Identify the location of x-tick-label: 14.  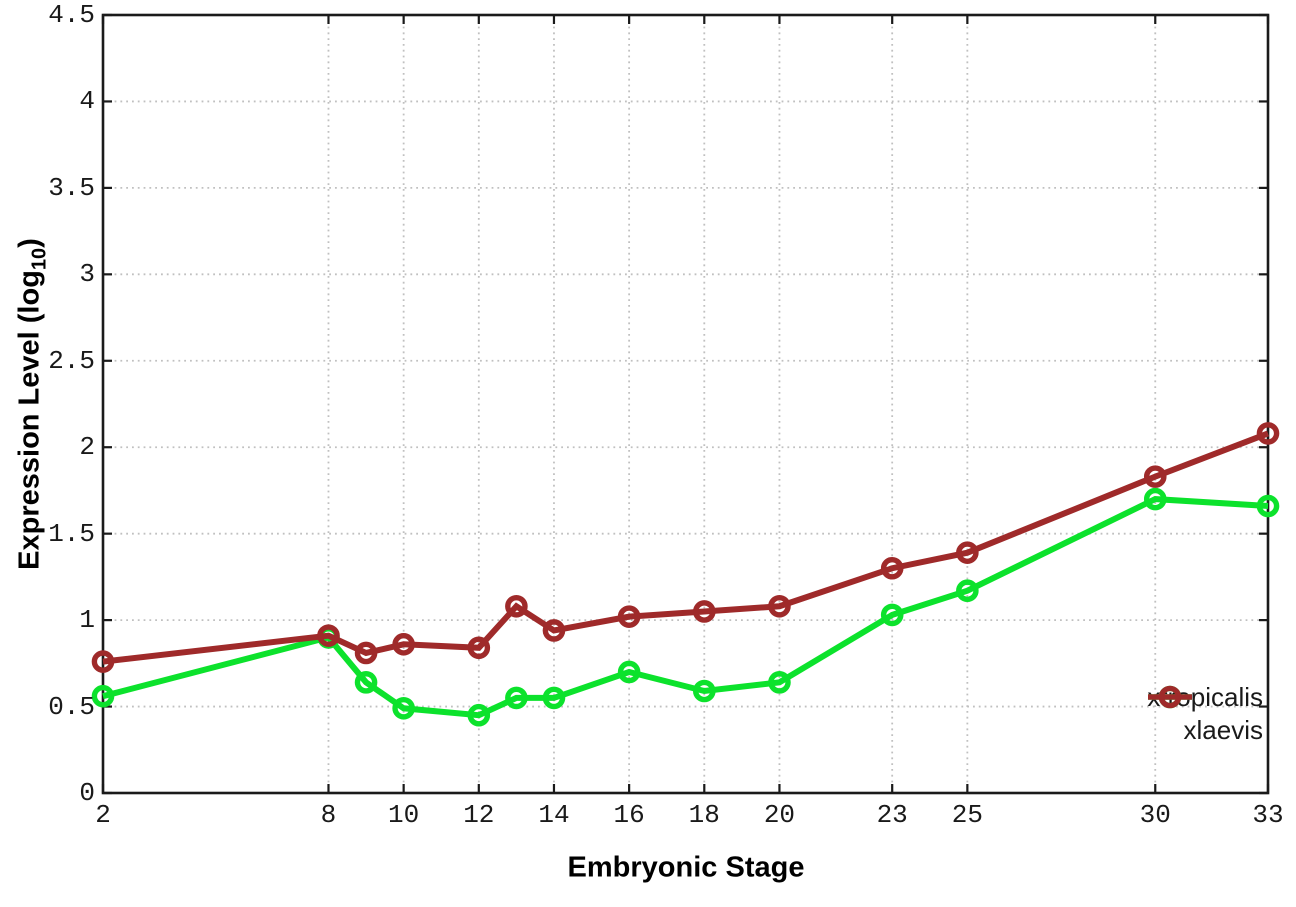
(554, 815).